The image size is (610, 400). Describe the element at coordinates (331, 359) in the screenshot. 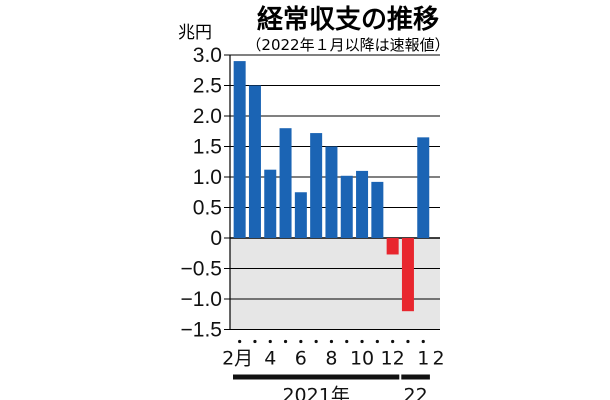

I see `x-tick-label: 8` at that location.